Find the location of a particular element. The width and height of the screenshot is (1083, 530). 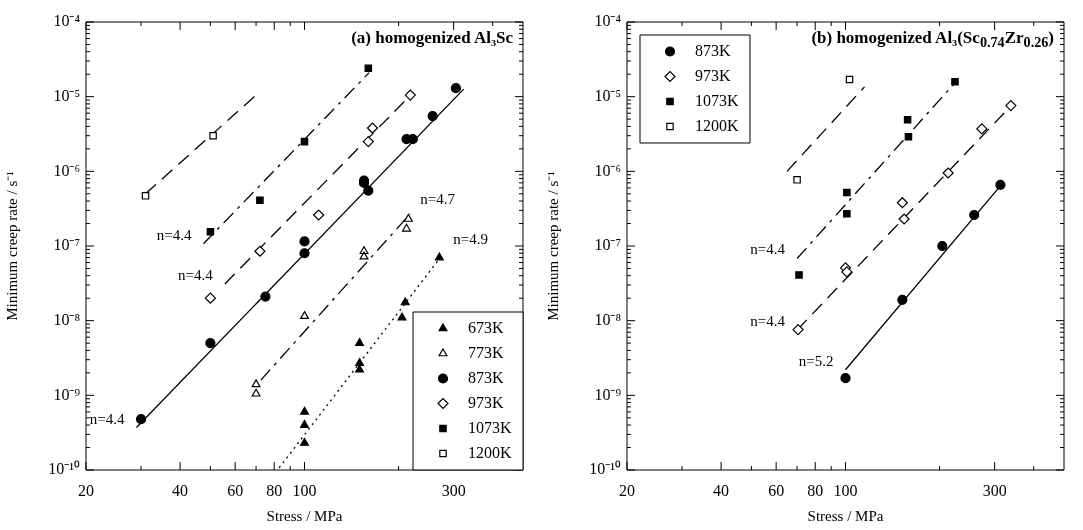

annotation: n=5.2 is located at coordinates (816, 360).